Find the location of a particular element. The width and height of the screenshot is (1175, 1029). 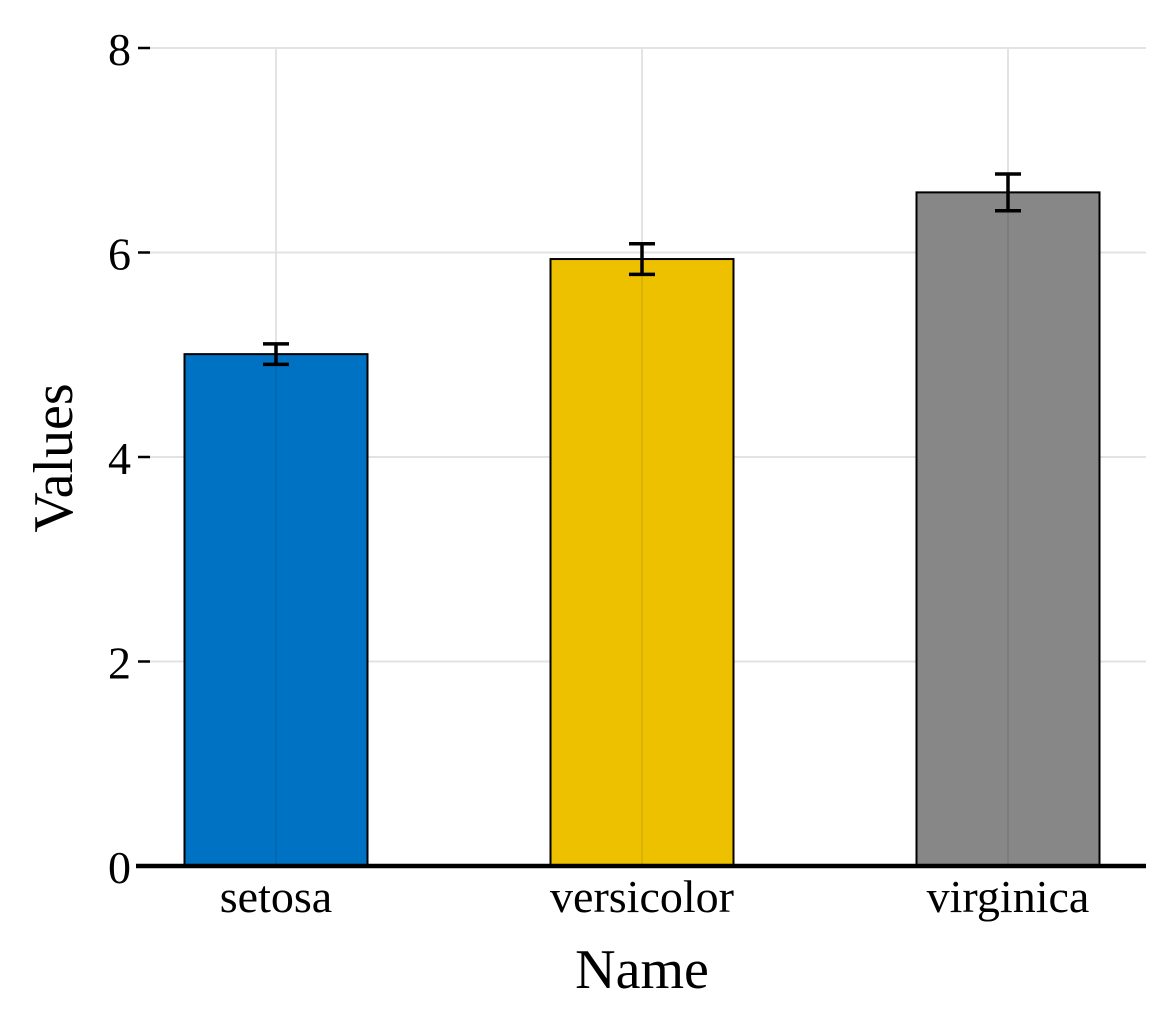

error-bar-setosa is located at coordinates (276, 354).